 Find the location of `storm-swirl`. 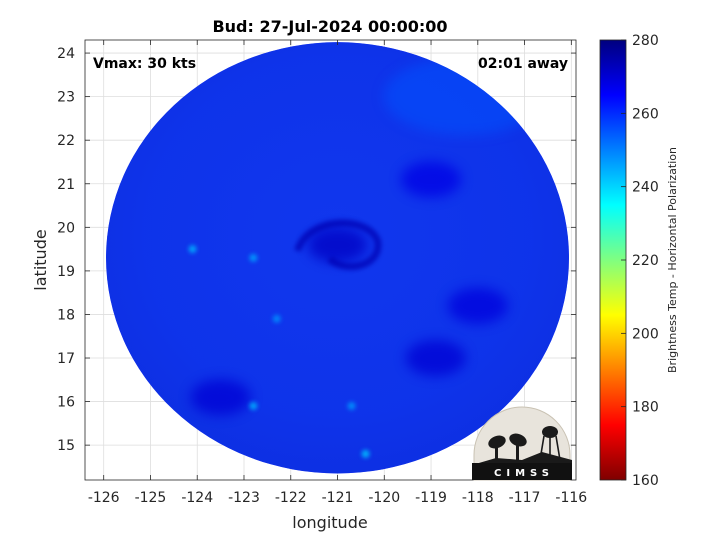

storm-swirl is located at coordinates (338, 244).